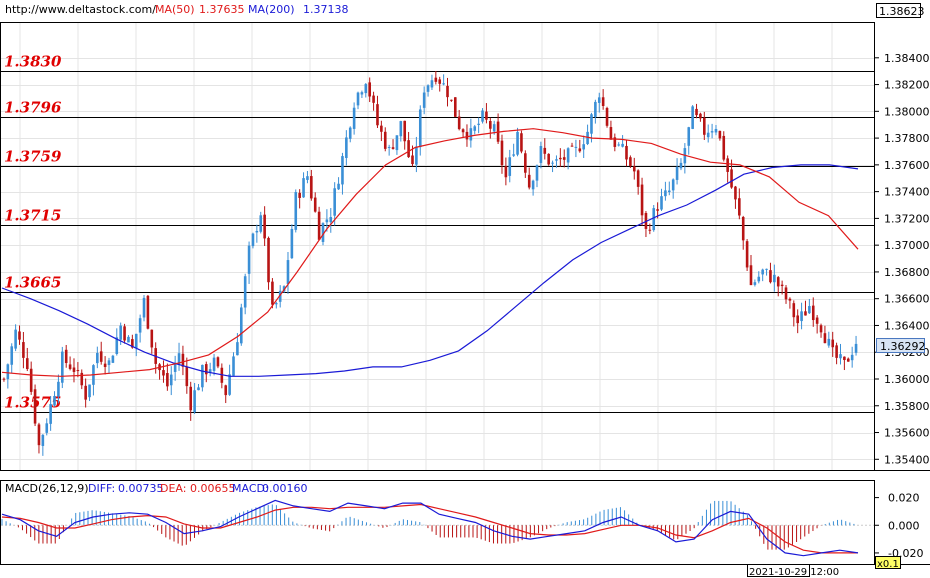 This screenshot has height=578, width=930. What do you see at coordinates (888, 562) in the screenshot?
I see `scale-badge` at bounding box center [888, 562].